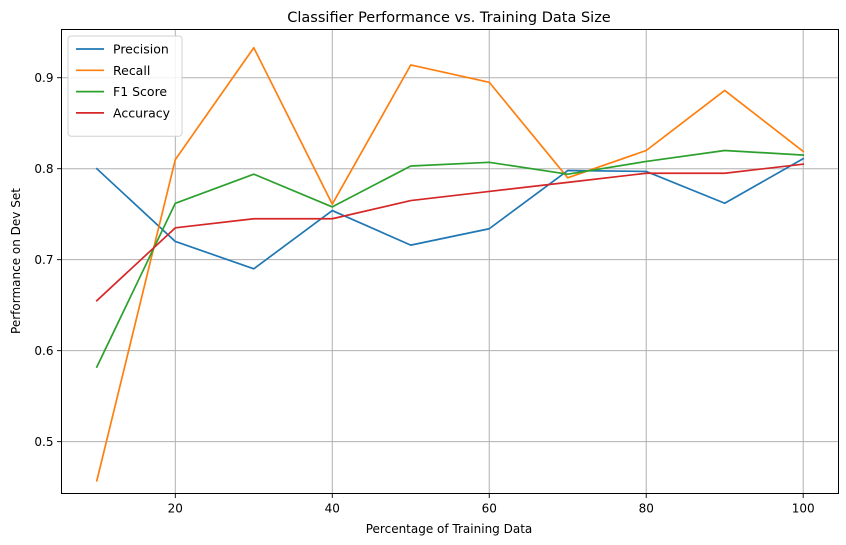 The width and height of the screenshot is (846, 545). What do you see at coordinates (43, 260) in the screenshot?
I see `y-tick-label: 0.7` at bounding box center [43, 260].